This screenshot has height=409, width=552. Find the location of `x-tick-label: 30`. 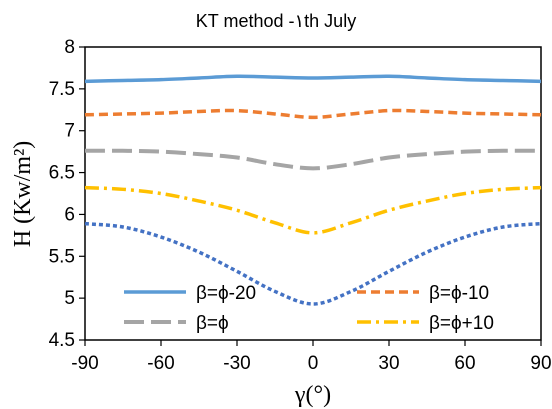

x-tick-label: 30 is located at coordinates (388, 363).